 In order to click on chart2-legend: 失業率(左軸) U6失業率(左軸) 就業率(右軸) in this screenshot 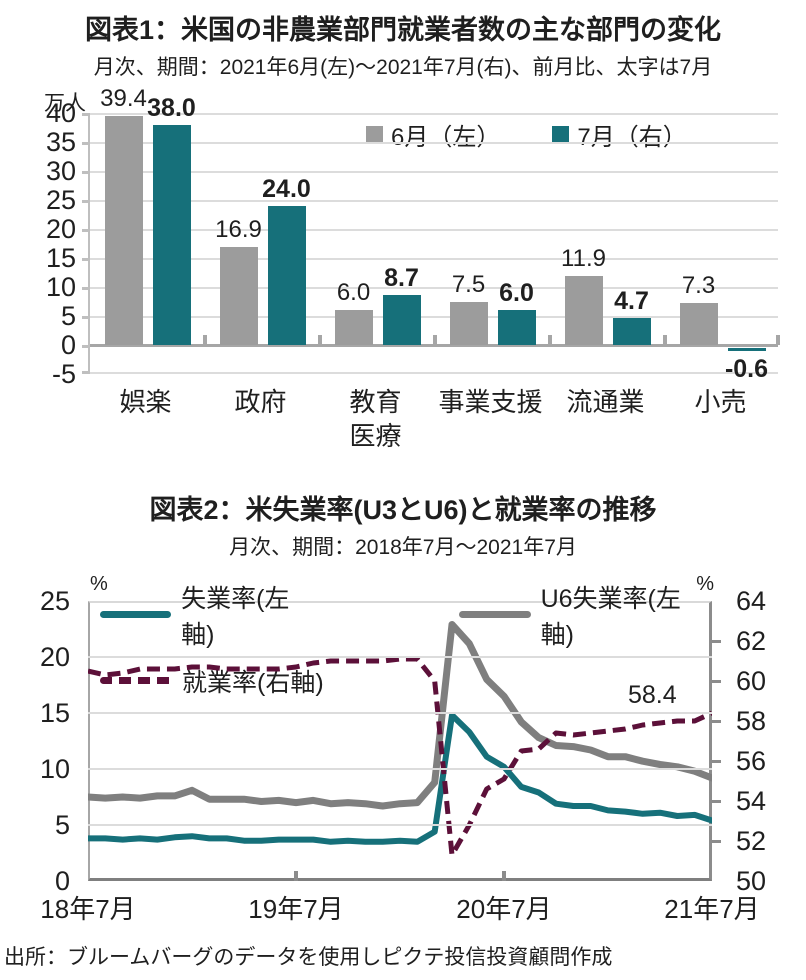, I will do `click(406, 639)`.